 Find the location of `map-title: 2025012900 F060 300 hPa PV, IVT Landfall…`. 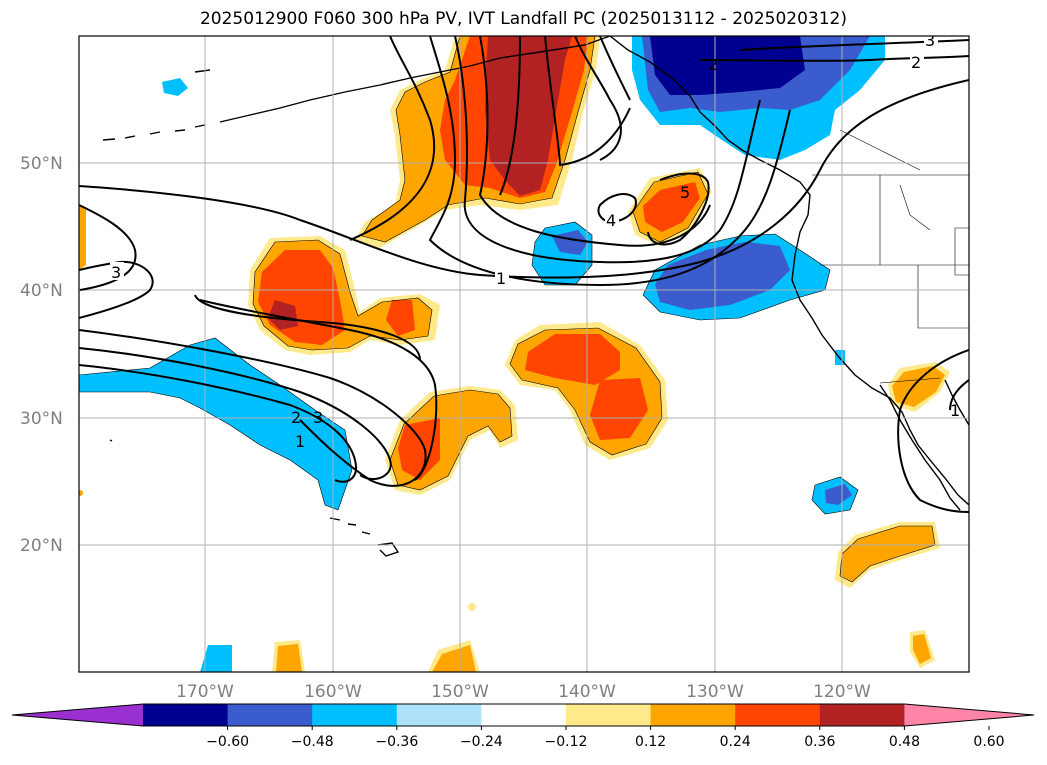

map-title: 2025012900 F060 300 hPa PV, IVT Landfall… is located at coordinates (523, 19).